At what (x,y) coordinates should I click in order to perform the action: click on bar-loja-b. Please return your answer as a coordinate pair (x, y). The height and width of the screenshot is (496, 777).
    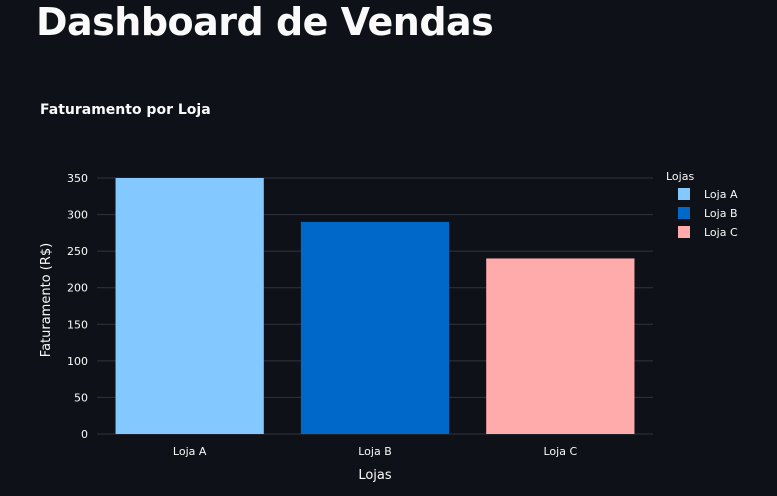
    Looking at the image, I should click on (375, 327).